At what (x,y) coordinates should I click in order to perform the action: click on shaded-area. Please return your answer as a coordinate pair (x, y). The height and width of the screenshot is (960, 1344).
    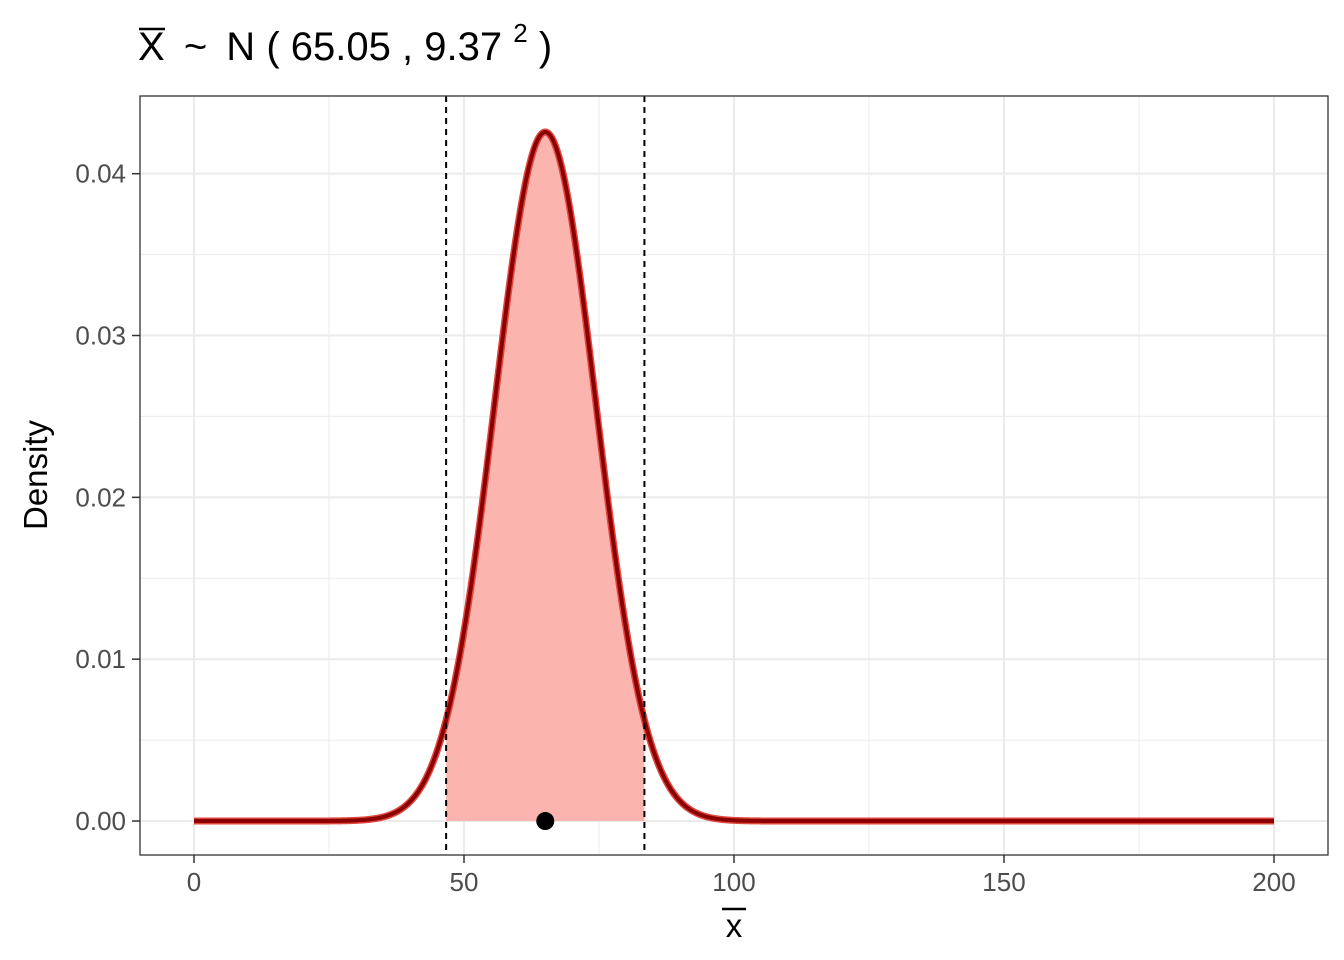
    Looking at the image, I should click on (545, 476).